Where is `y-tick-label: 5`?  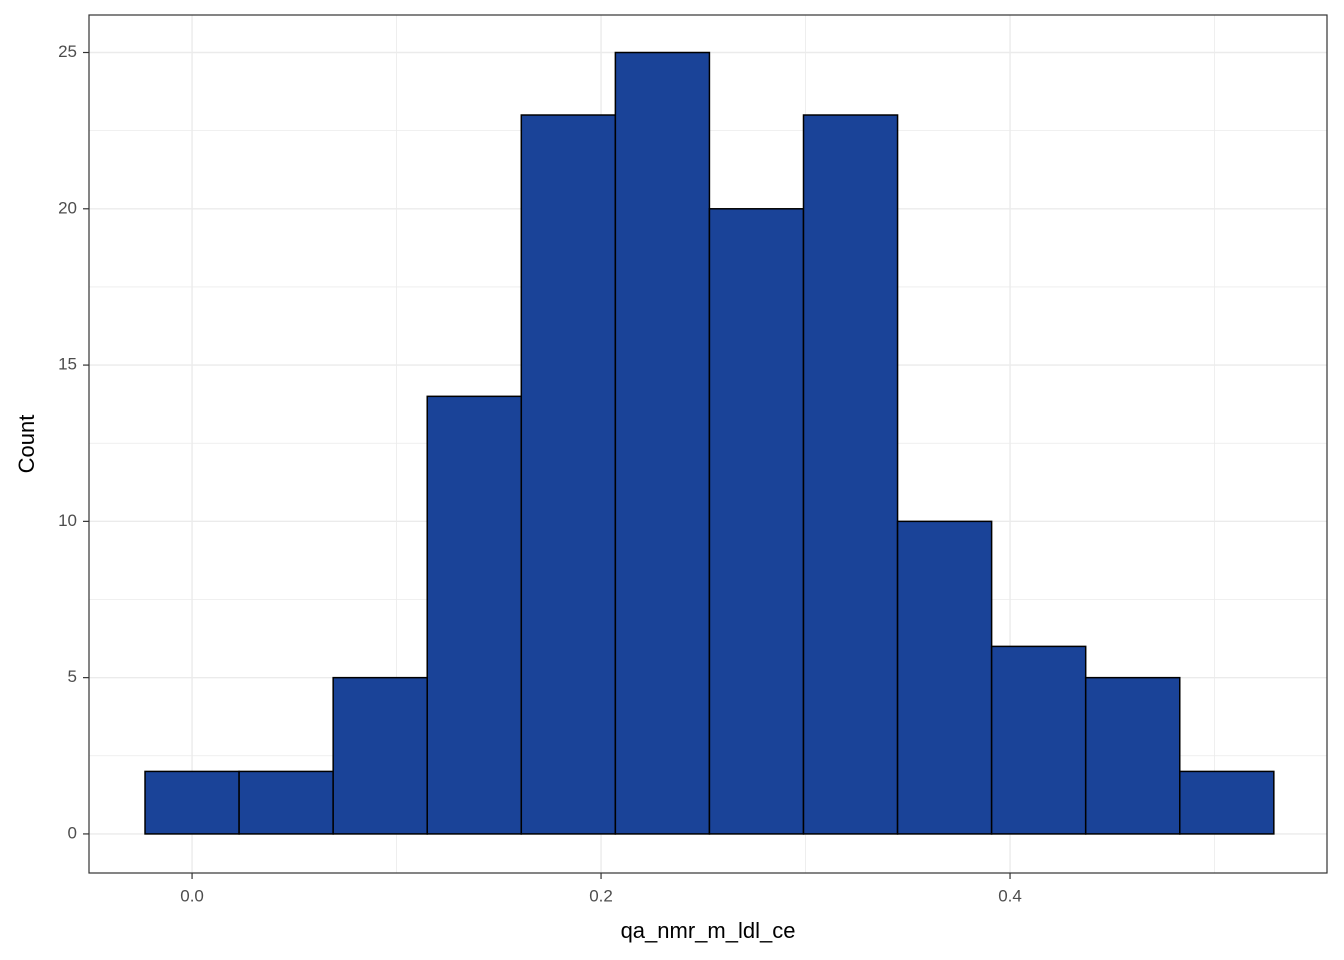 y-tick-label: 5 is located at coordinates (72, 676).